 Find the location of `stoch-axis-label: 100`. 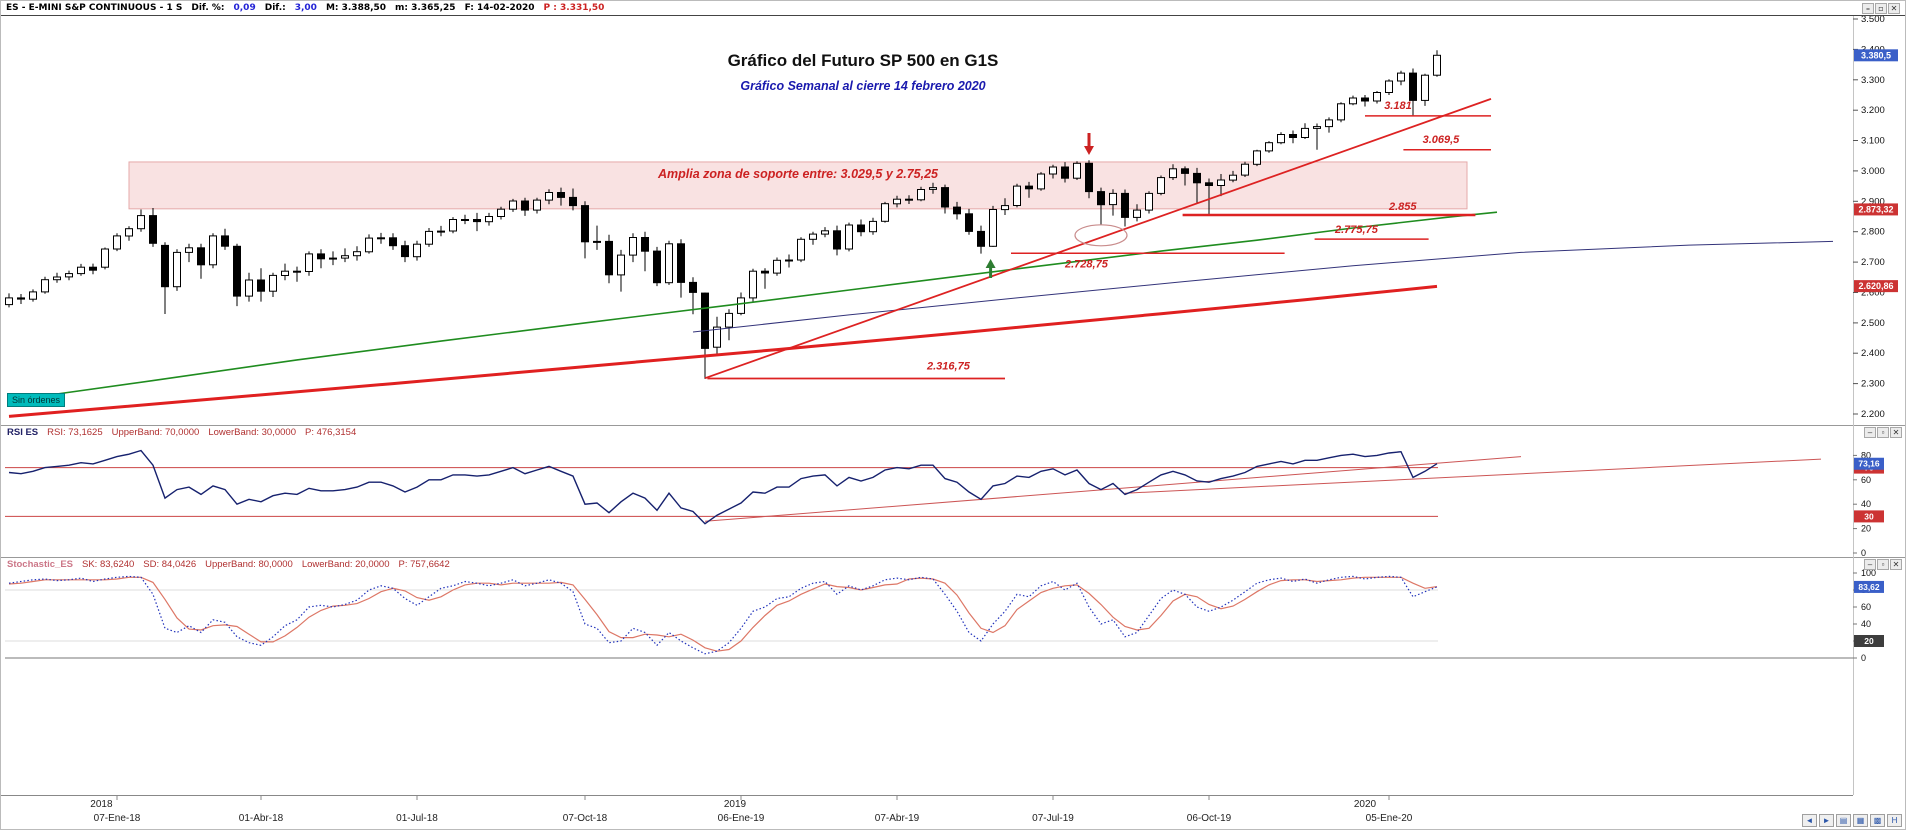

stoch-axis-label: 100 is located at coordinates (1868, 573).